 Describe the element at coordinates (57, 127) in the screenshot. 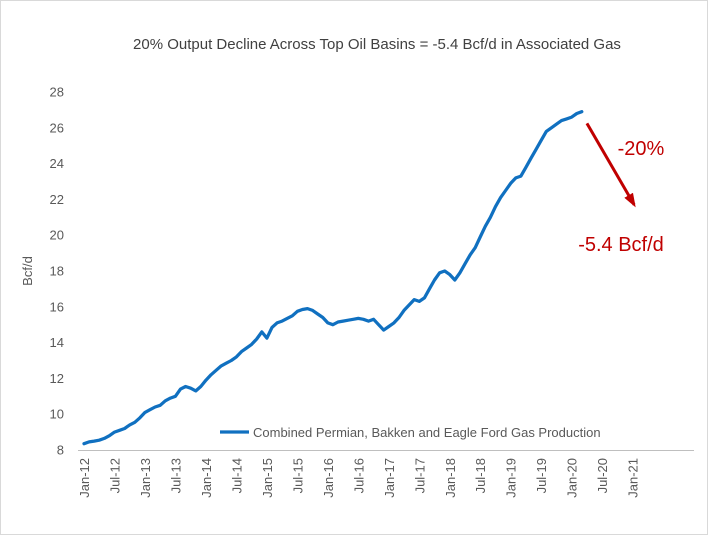

I see `y-tick-label: 26` at that location.